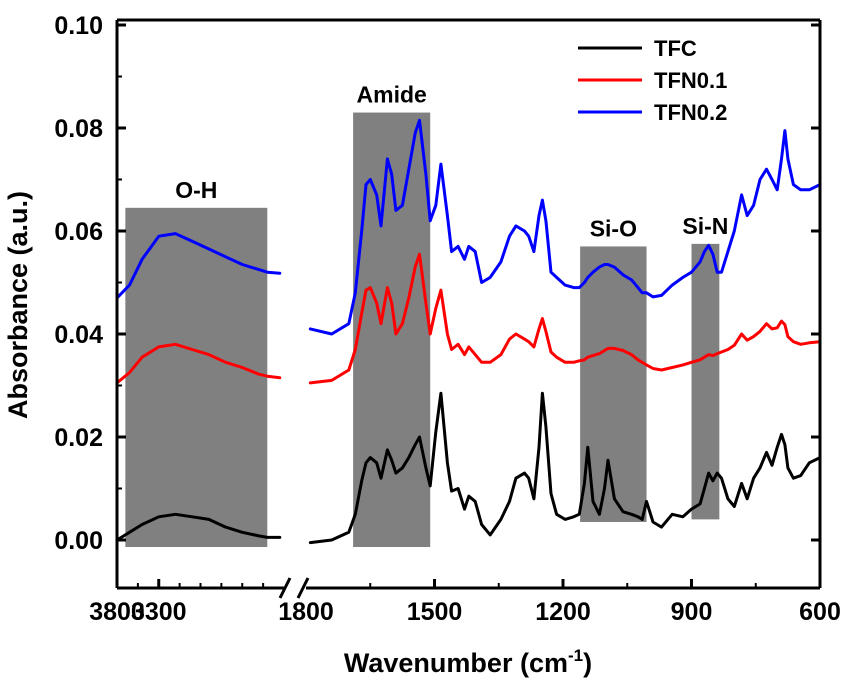 This screenshot has height=689, width=852. I want to click on x-tick-label: 900, so click(692, 612).